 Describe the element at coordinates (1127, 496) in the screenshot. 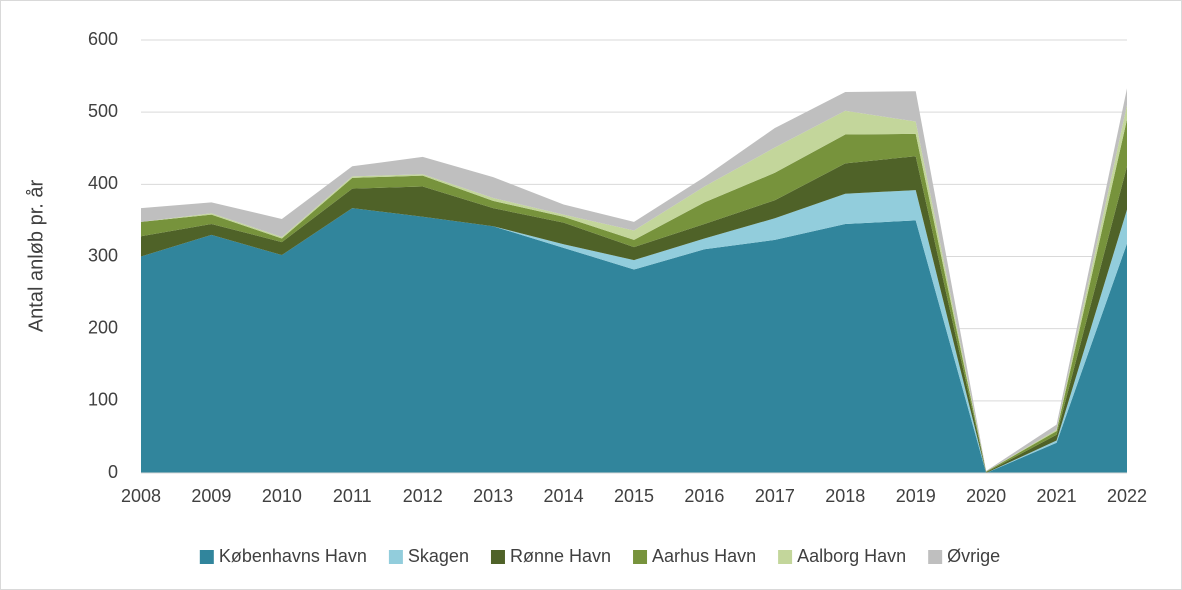

I see `x-tick-label: 2022` at that location.